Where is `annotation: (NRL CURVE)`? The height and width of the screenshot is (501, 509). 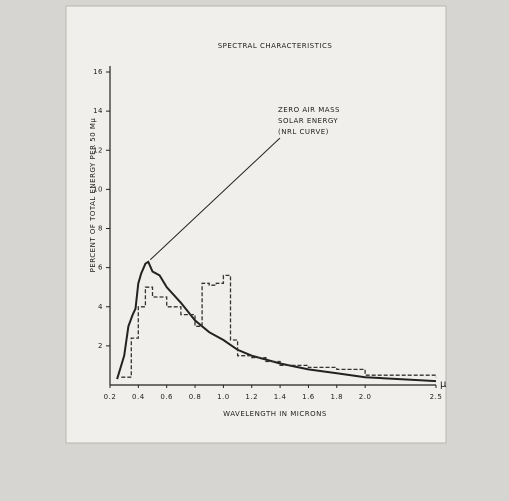
annotation: (NRL CURVE) is located at coordinates (303, 132).